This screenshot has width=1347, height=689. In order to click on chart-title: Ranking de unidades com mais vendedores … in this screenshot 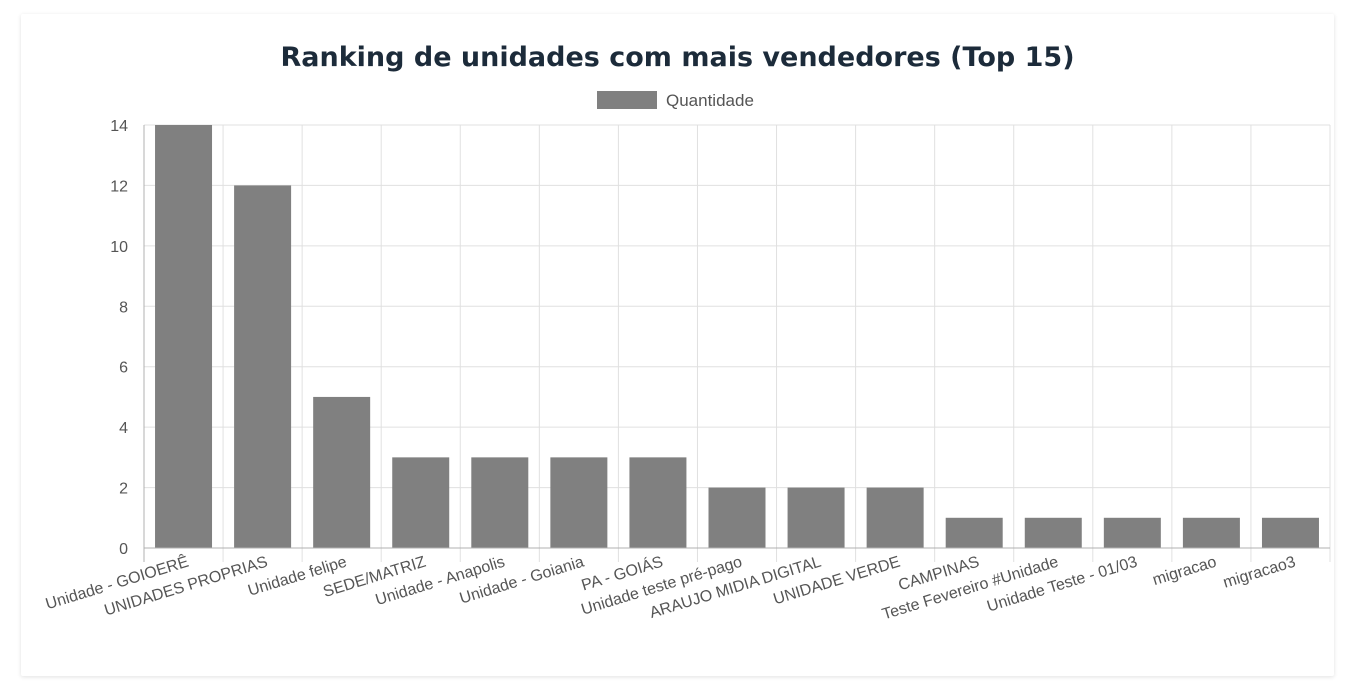, I will do `click(677, 57)`.